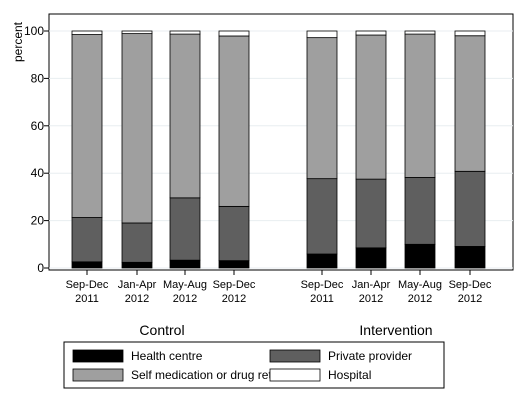  Describe the element at coordinates (167, 356) in the screenshot. I see `legend-label: Health centre` at that location.